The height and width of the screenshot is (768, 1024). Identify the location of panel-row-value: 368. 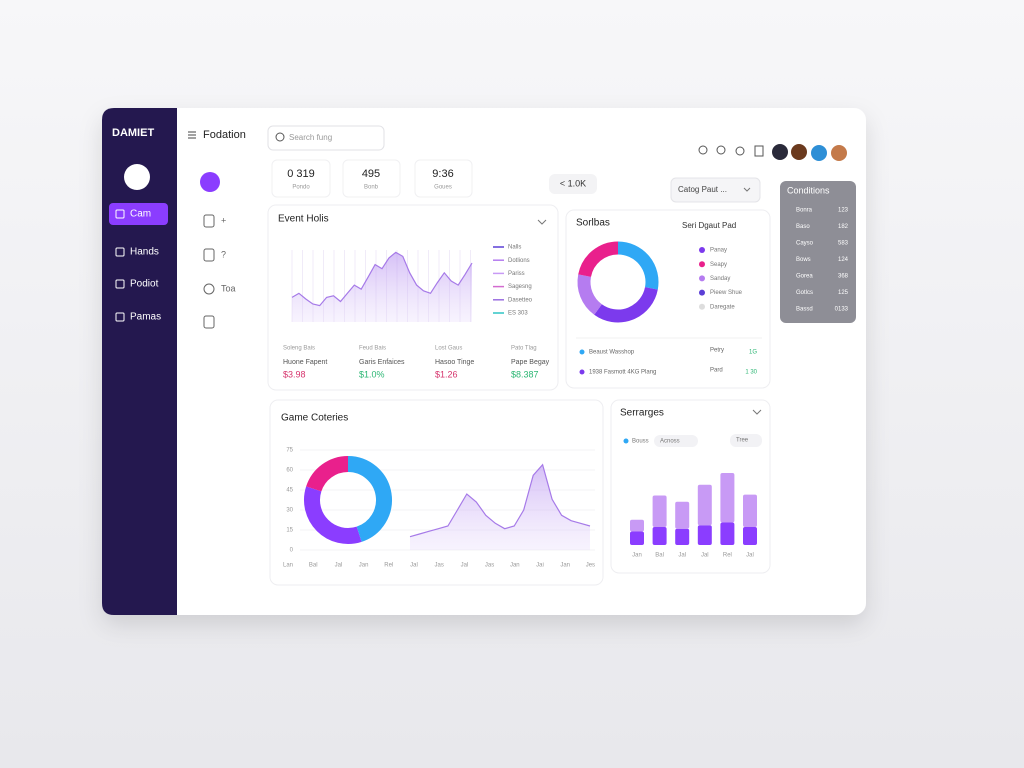
(843, 277).